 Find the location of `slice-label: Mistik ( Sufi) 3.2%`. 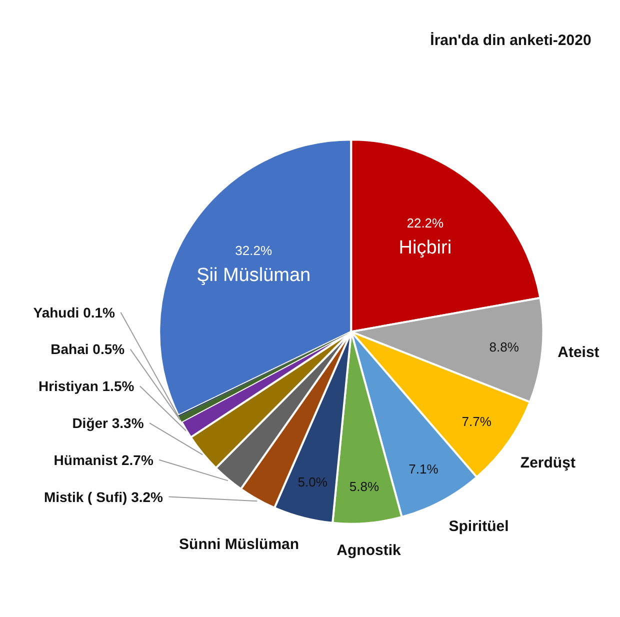

slice-label: Mistik ( Sufi) 3.2% is located at coordinates (104, 496).